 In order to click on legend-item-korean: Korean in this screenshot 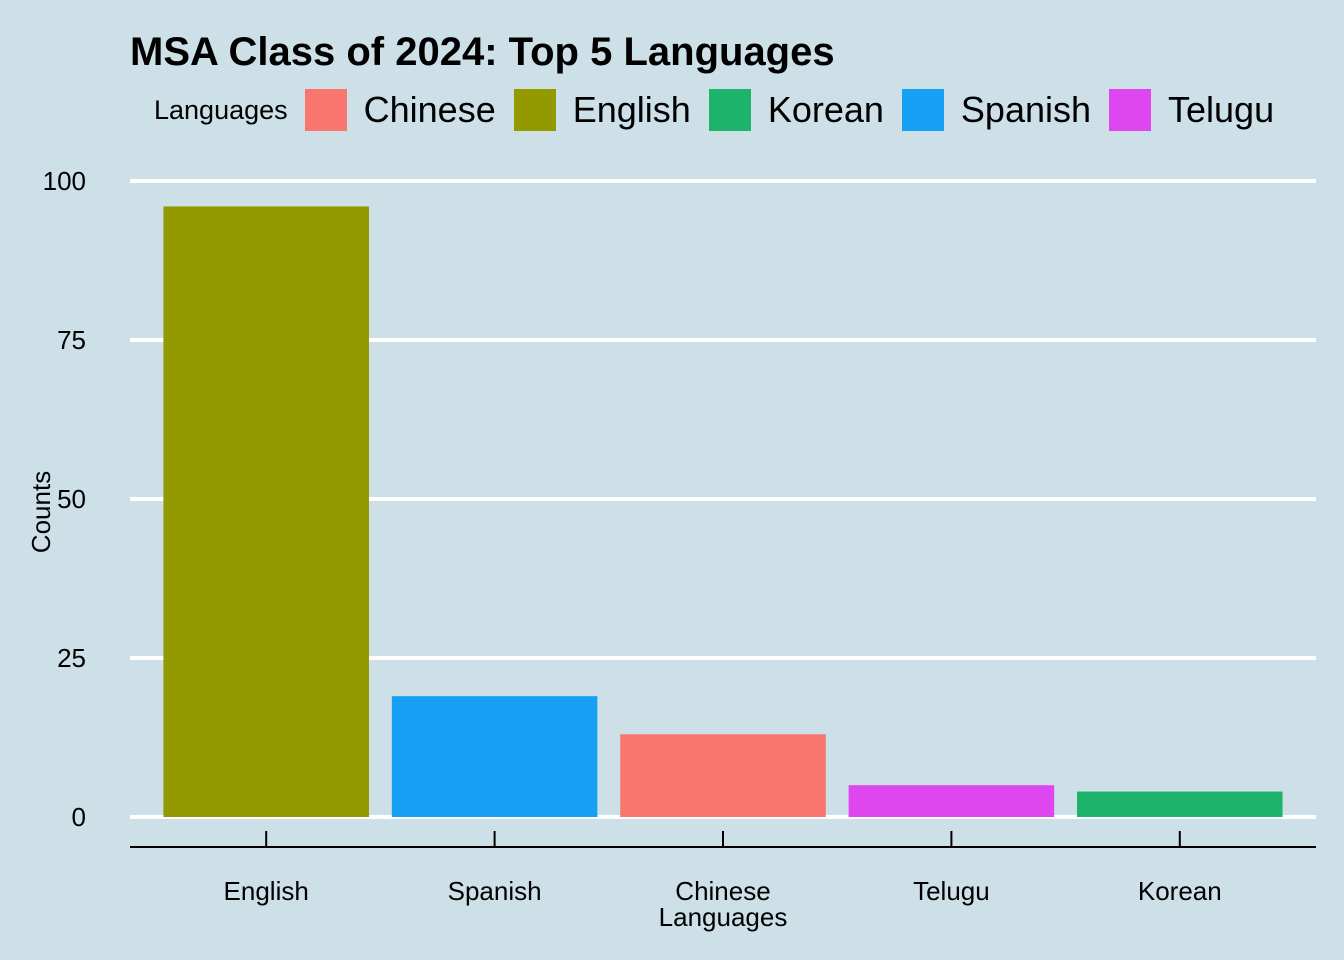, I will do `click(796, 110)`.